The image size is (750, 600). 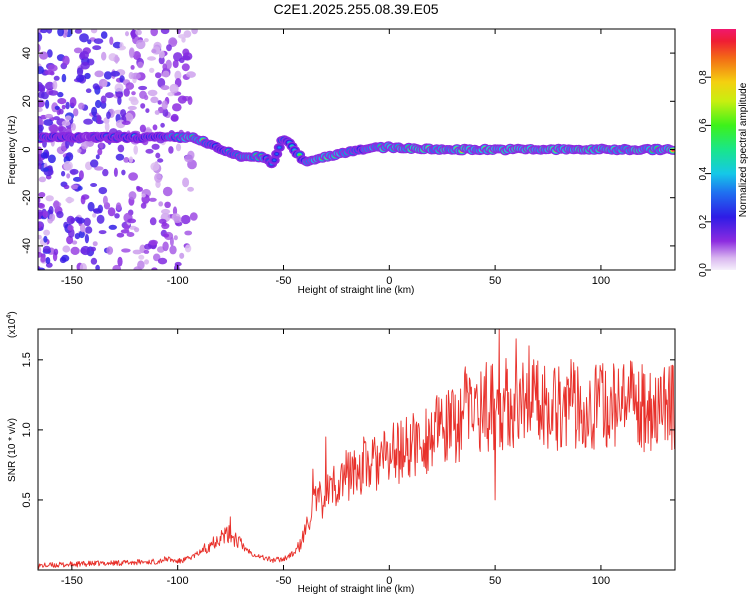 I want to click on spectrogram-x-tick-label: -50, so click(x=284, y=281).